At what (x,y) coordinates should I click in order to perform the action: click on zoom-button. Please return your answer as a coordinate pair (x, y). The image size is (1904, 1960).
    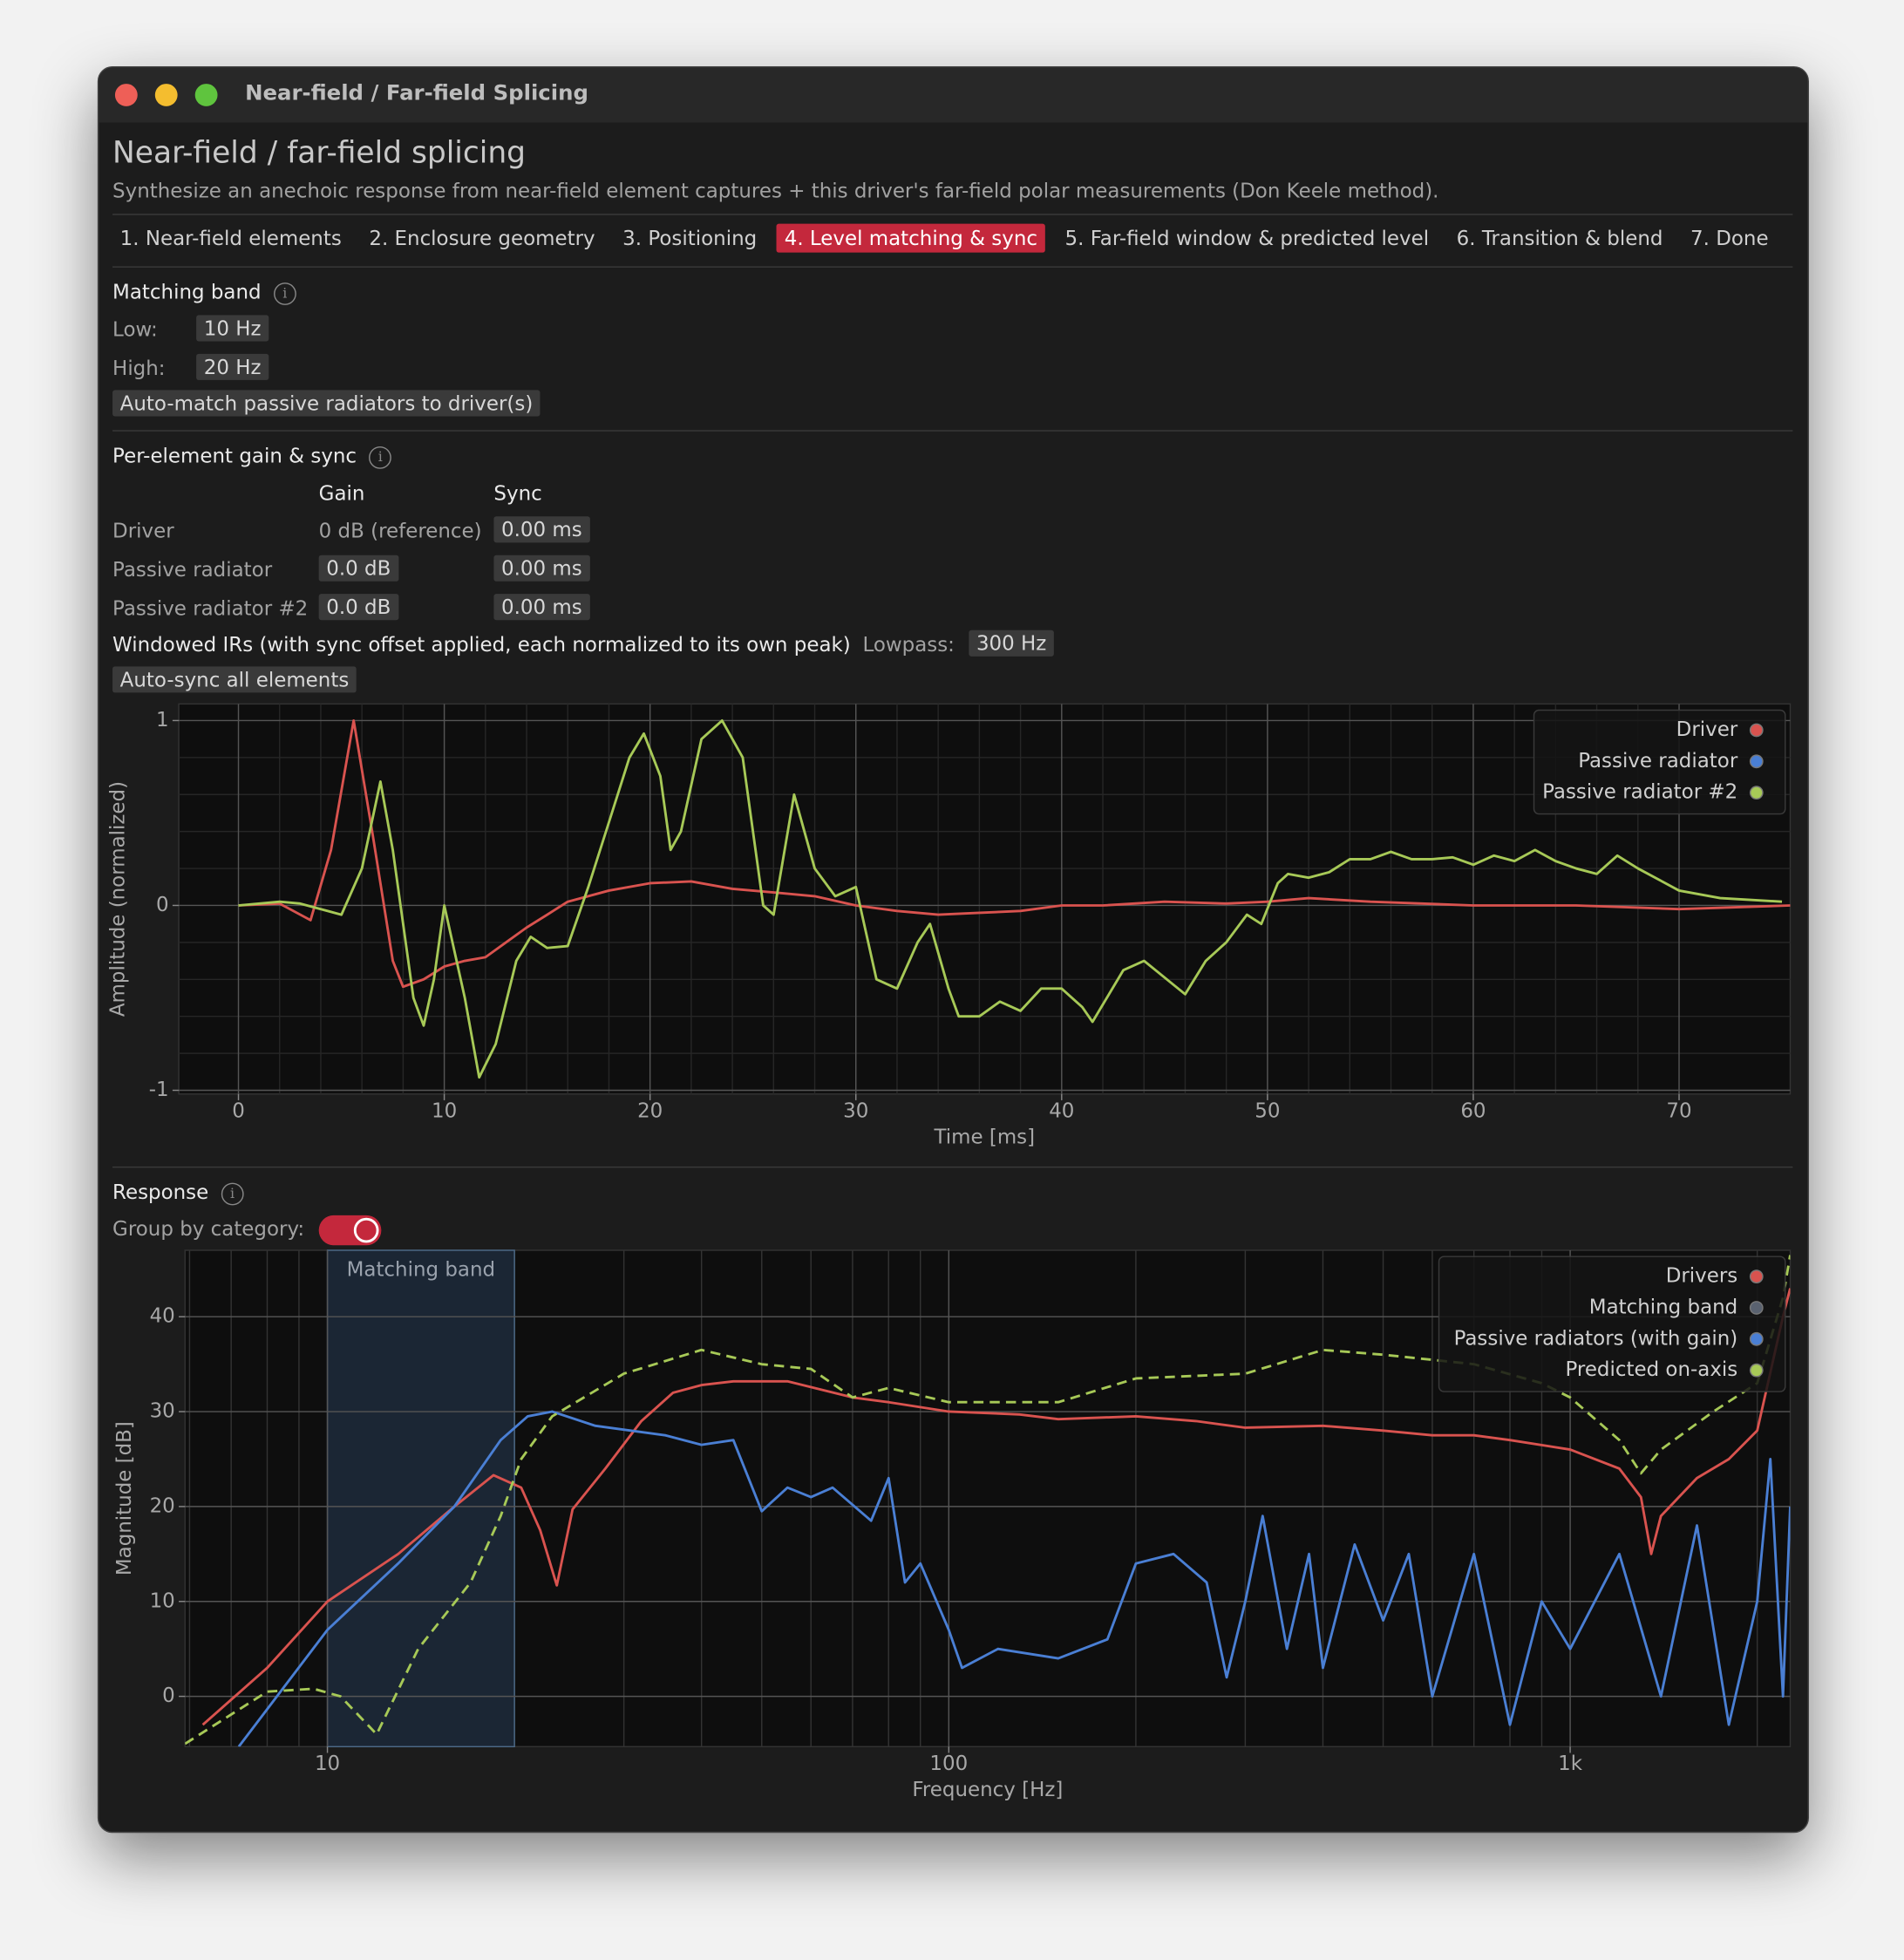
    Looking at the image, I should click on (206, 95).